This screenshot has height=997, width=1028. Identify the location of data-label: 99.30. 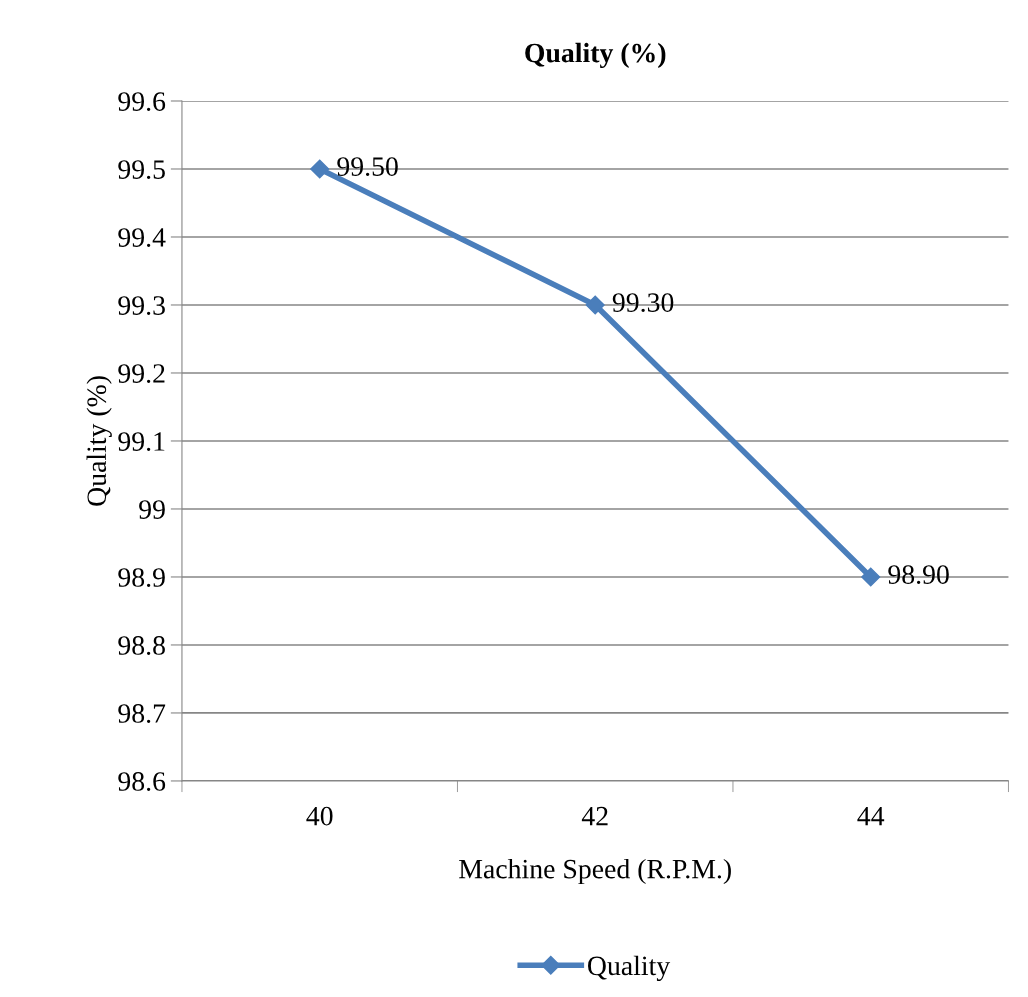
(643, 303).